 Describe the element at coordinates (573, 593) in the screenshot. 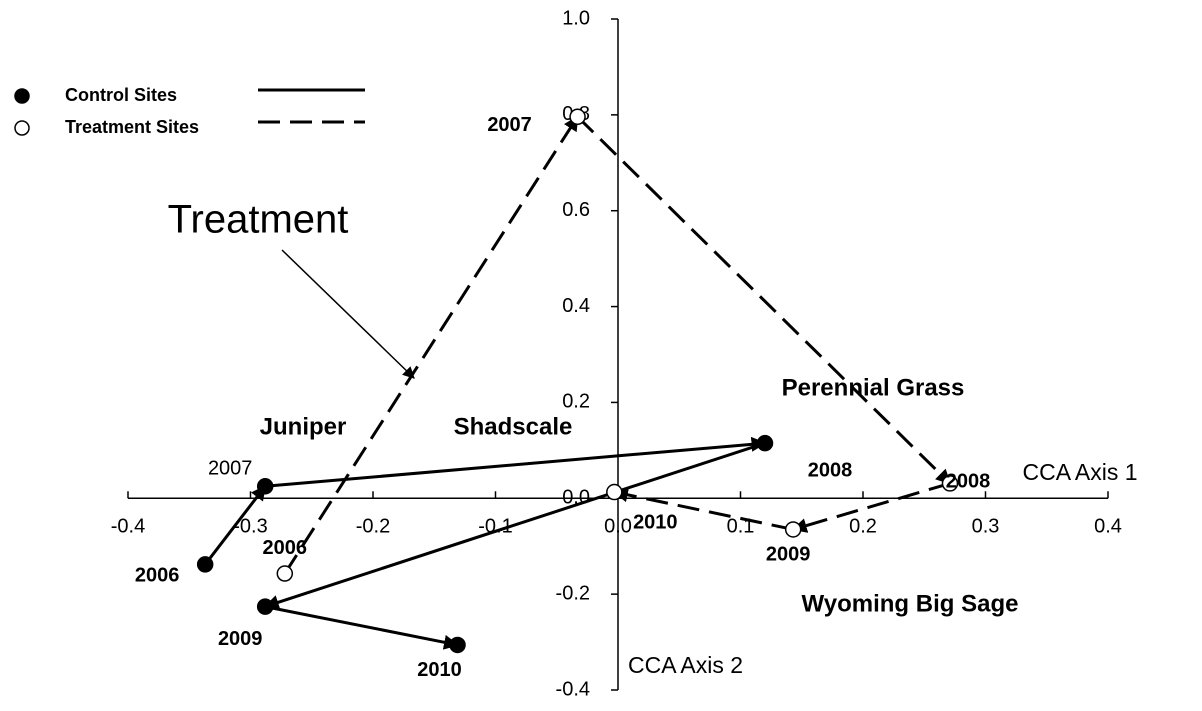

I see `y-tick-label: -0.2` at that location.